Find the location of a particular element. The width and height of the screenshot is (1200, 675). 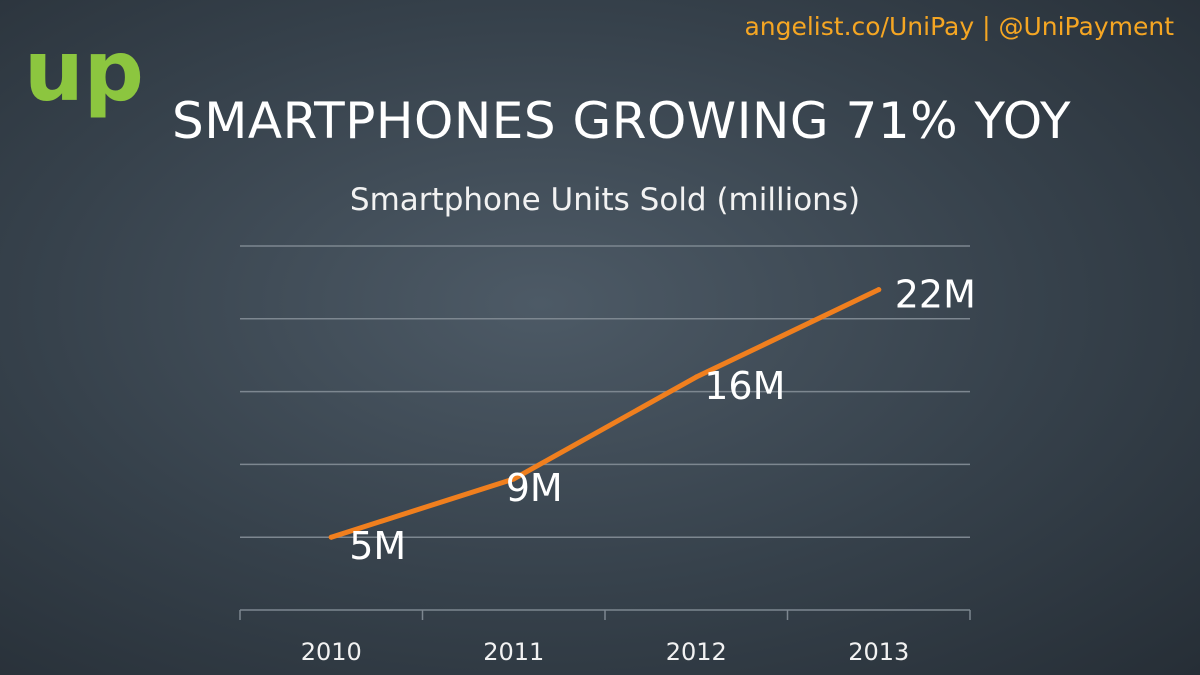

data-label: 16M is located at coordinates (744, 386).